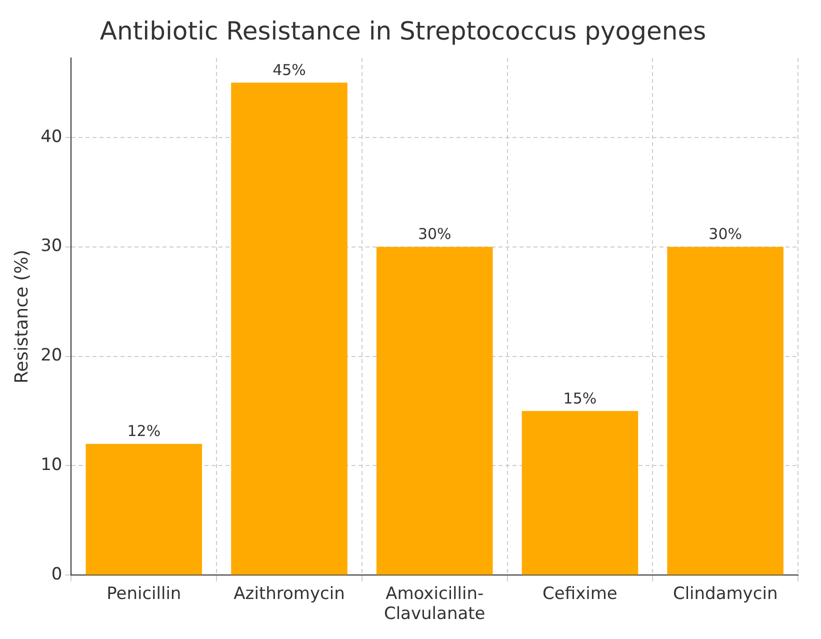 This screenshot has height=639, width=821. I want to click on y-tick-label: 30, so click(51, 246).